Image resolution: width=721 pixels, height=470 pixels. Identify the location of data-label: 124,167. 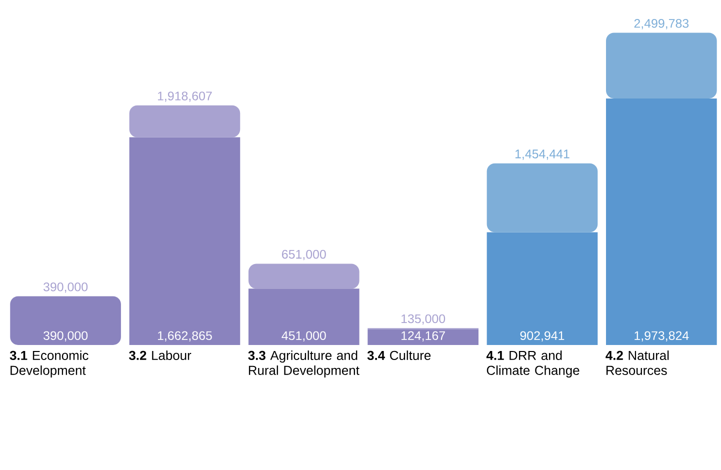
(423, 336).